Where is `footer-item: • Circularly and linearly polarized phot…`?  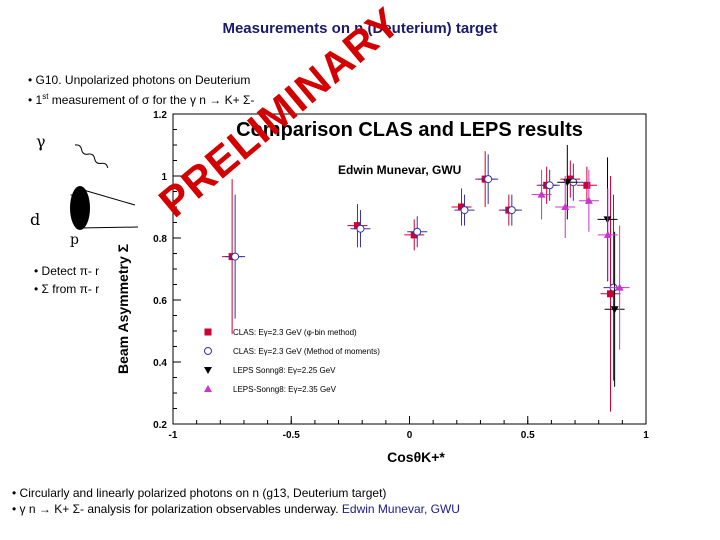
footer-item: • Circularly and linearly polarized phot… is located at coordinates (199, 493).